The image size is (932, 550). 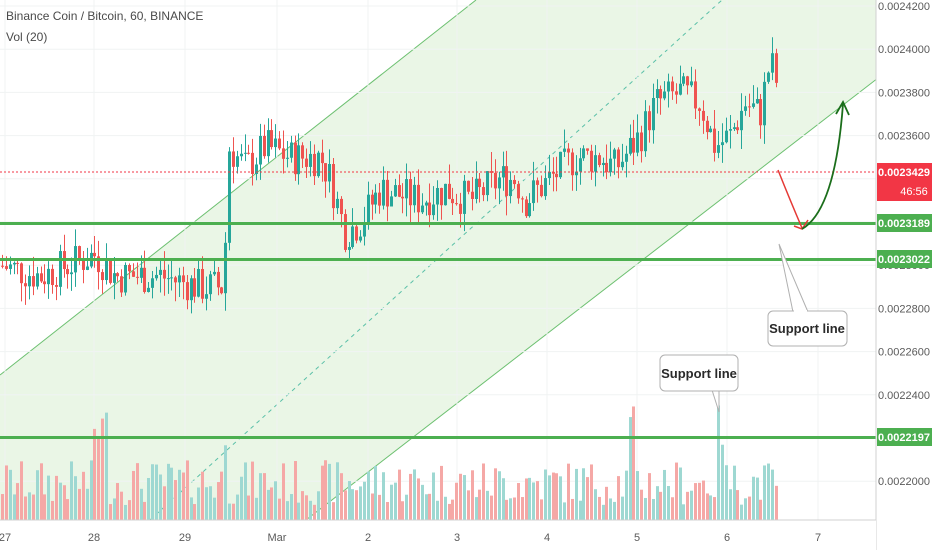 I want to click on time-tick-label: 27, so click(x=5, y=538).